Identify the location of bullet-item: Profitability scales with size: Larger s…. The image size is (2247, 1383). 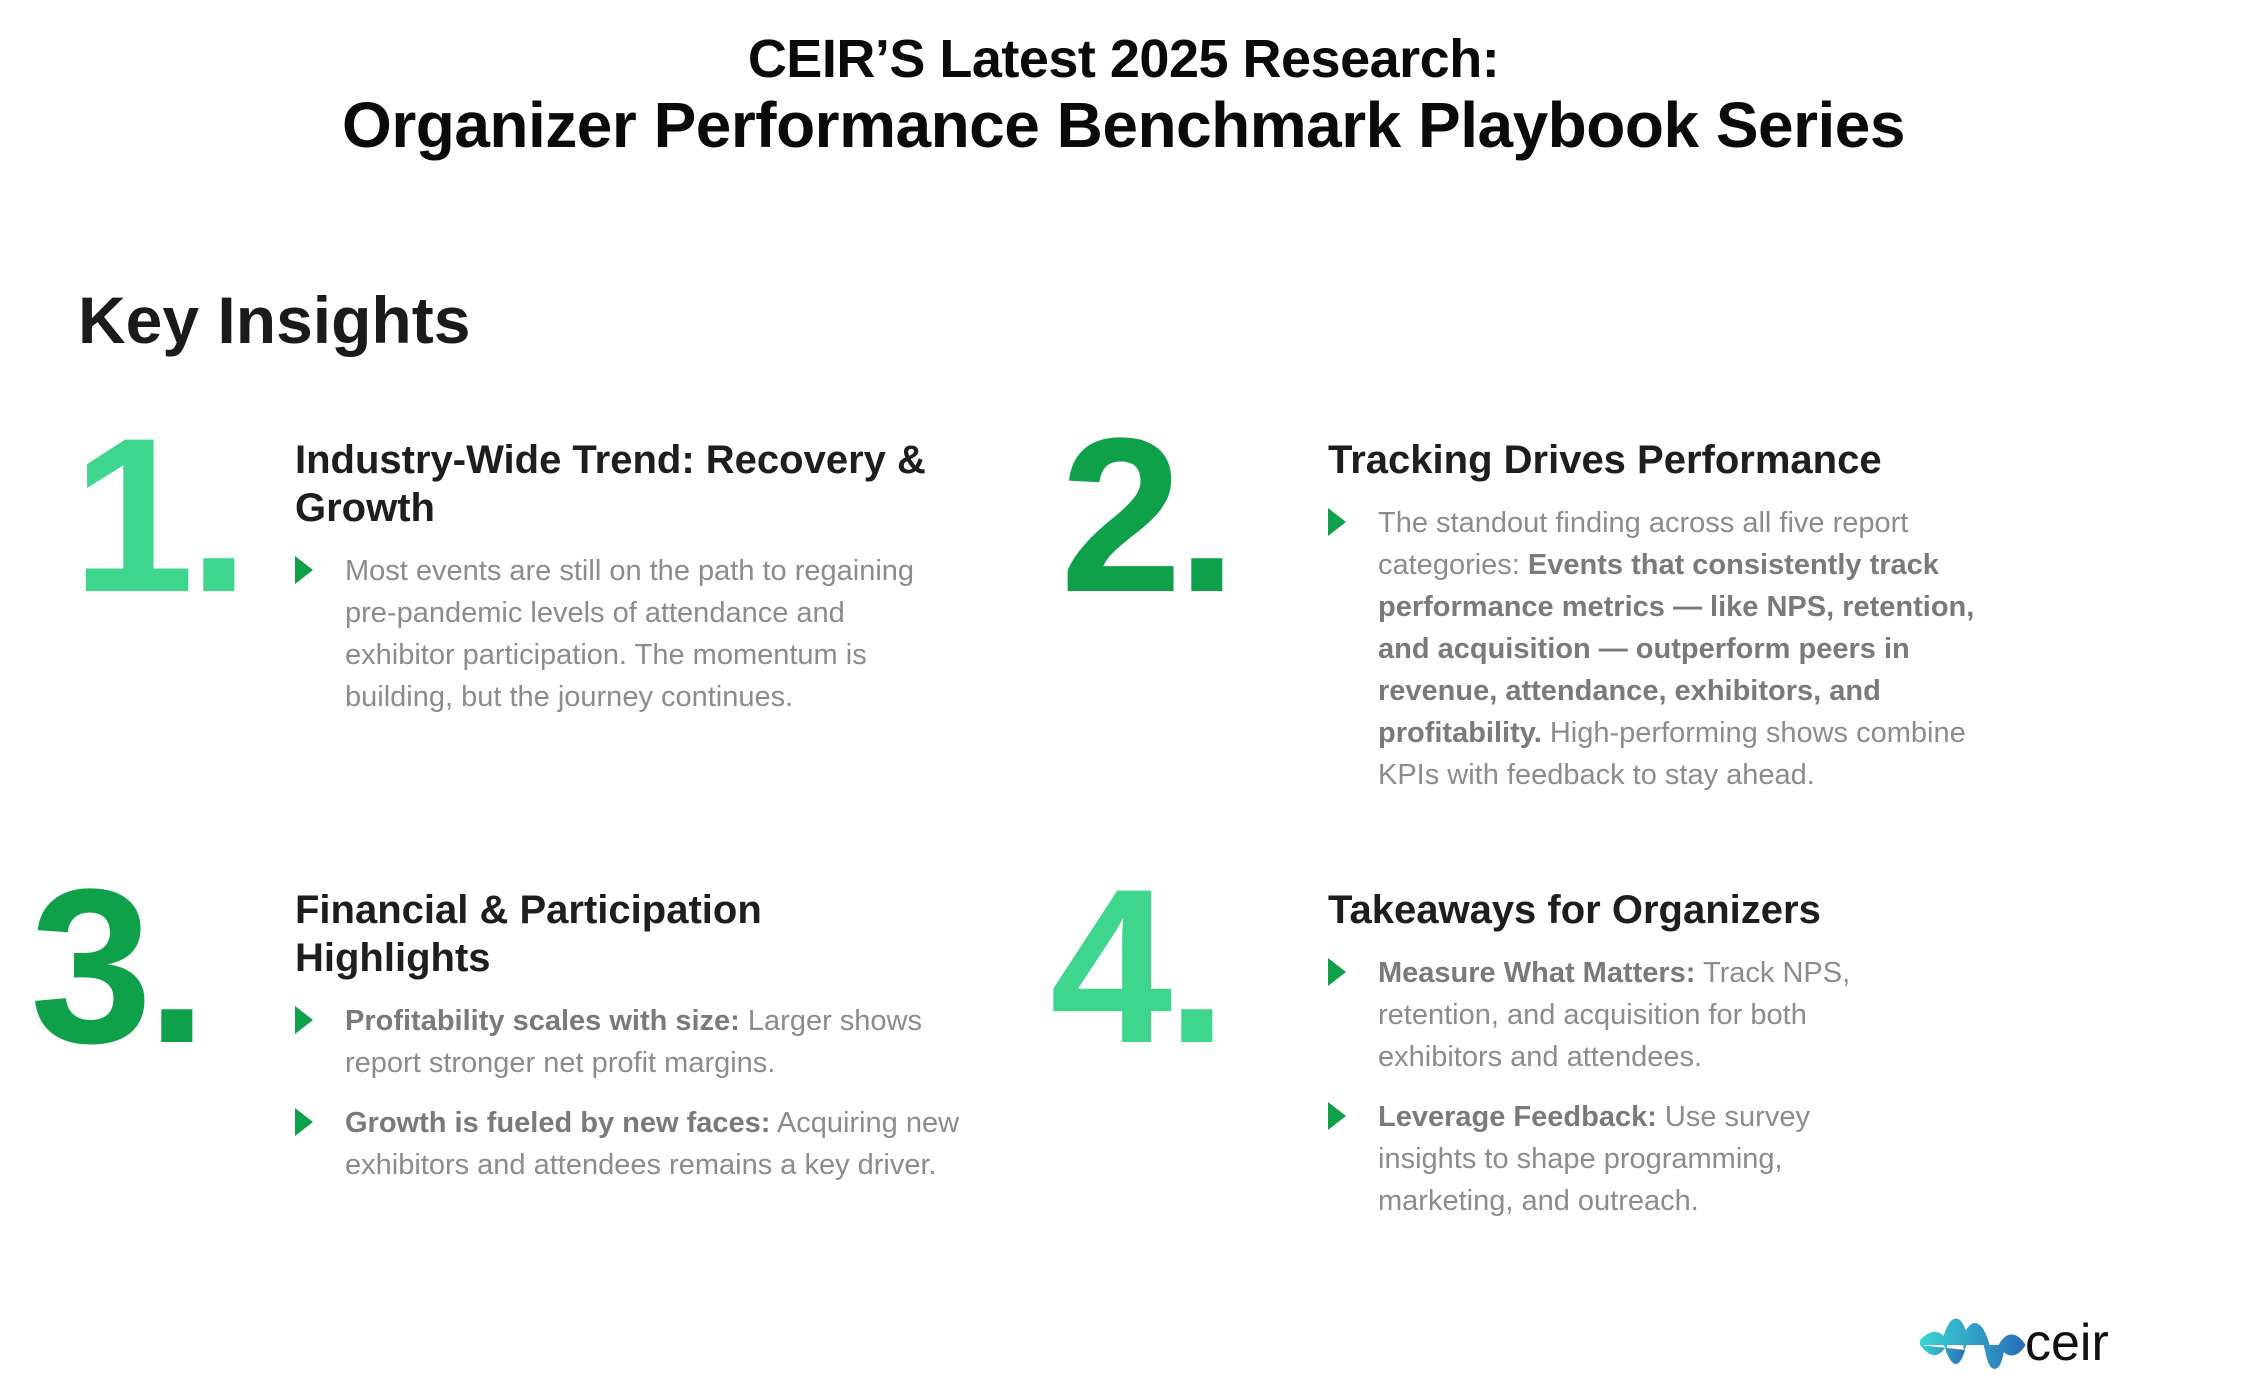
(635, 1042).